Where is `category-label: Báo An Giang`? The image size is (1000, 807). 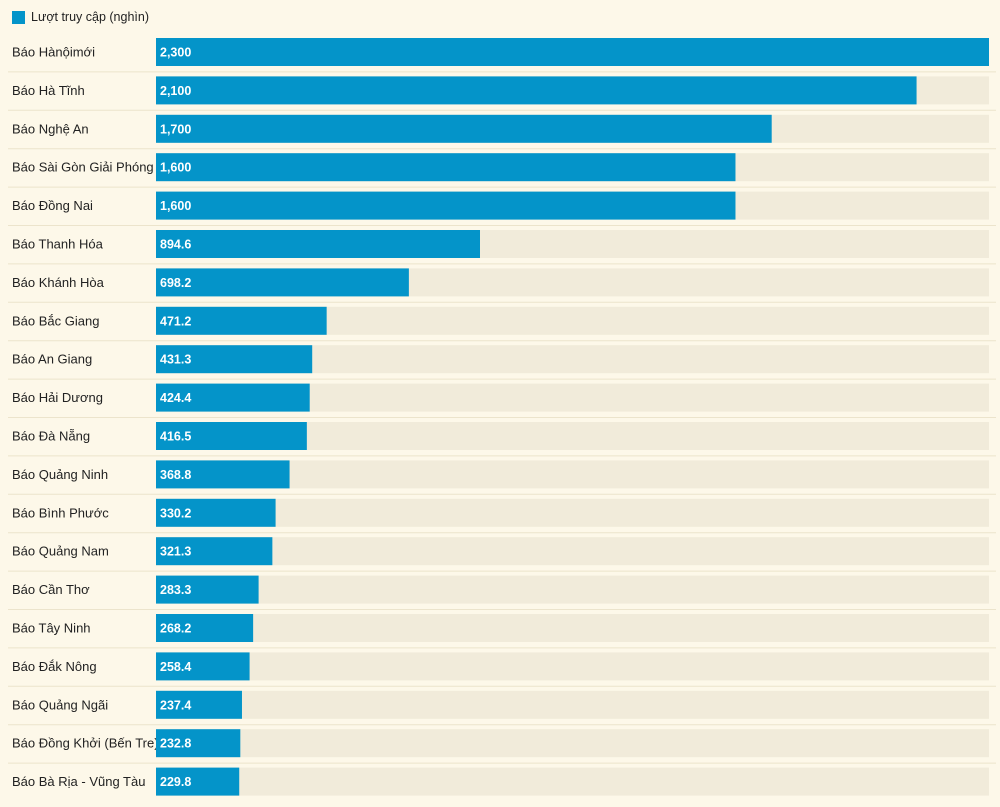
category-label: Báo An Giang is located at coordinates (52, 359).